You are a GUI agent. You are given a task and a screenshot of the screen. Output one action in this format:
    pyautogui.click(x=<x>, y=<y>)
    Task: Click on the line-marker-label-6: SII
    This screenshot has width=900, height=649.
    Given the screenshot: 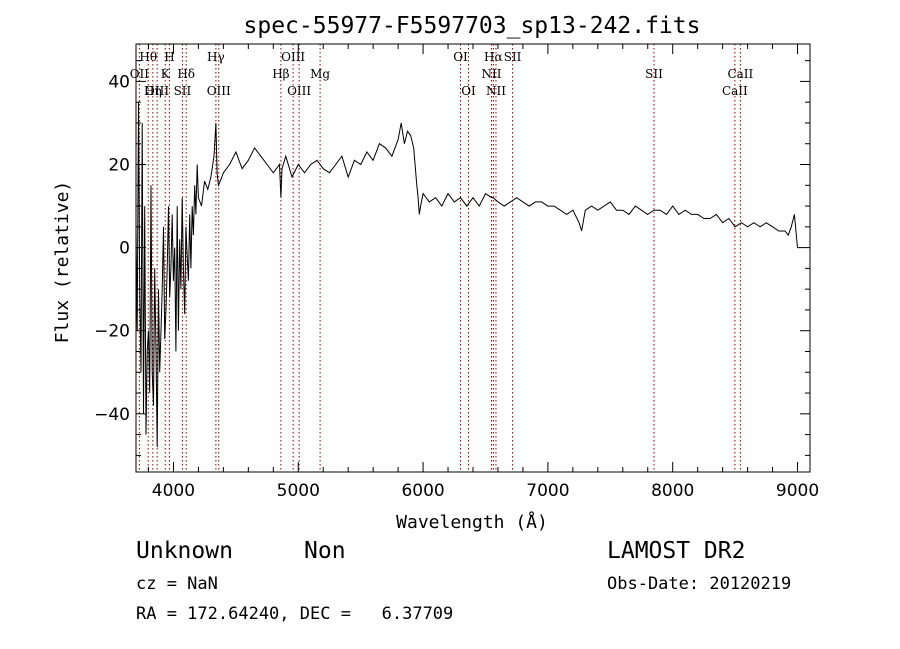 What is the action you would take?
    pyautogui.click(x=183, y=91)
    